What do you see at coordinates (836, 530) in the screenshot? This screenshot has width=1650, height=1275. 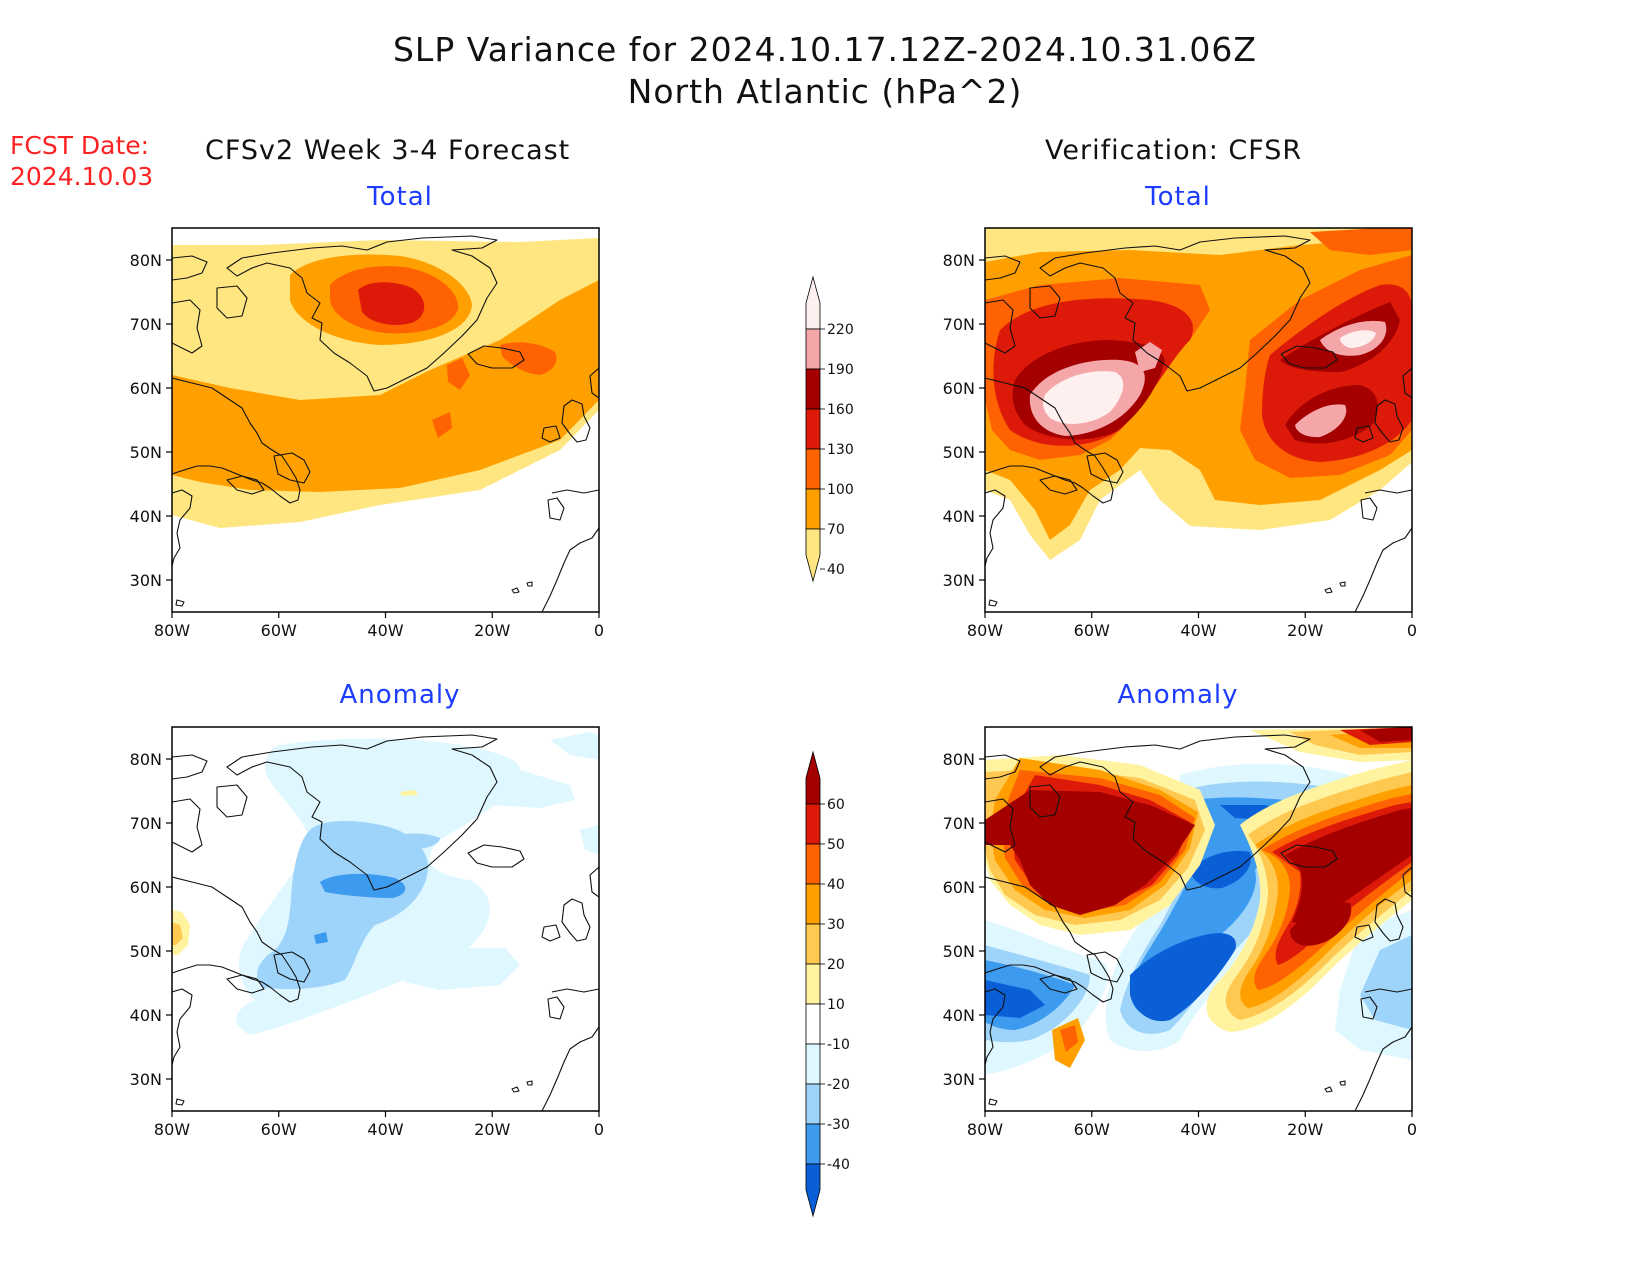 I see `colorbar-label: 70` at bounding box center [836, 530].